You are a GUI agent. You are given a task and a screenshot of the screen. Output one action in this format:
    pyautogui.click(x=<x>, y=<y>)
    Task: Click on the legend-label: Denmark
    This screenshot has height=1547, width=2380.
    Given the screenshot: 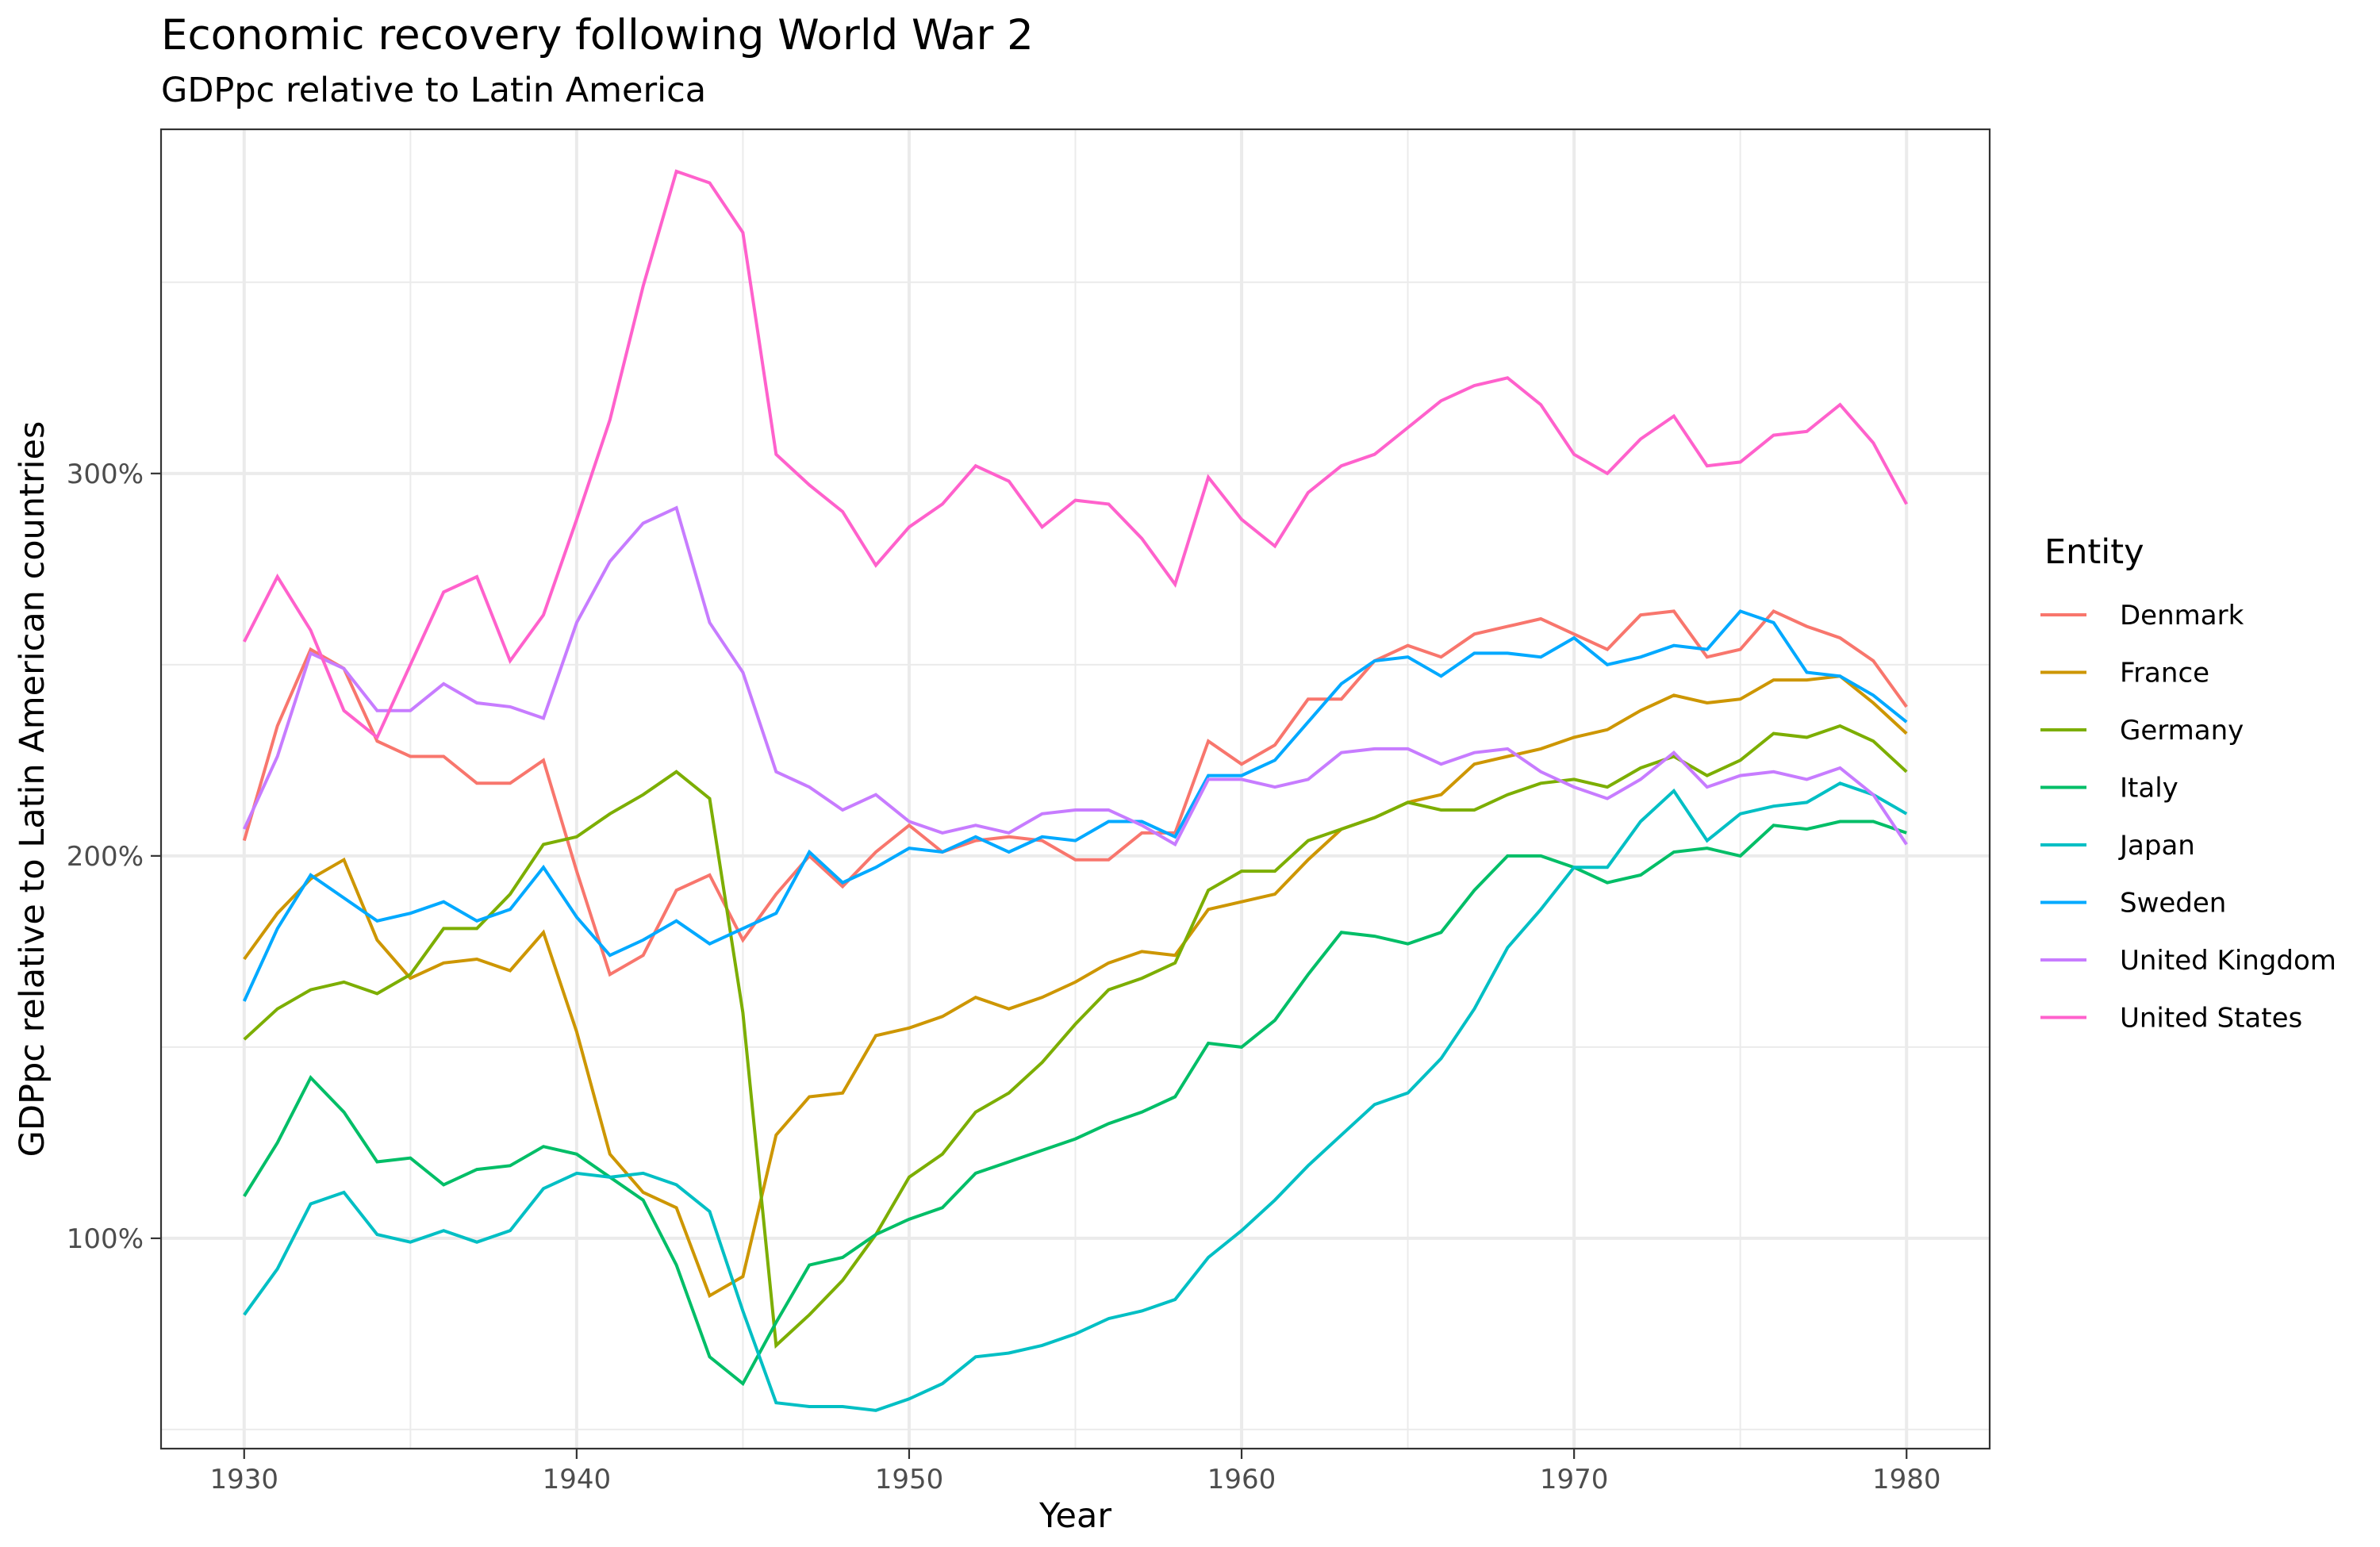 What is the action you would take?
    pyautogui.click(x=2182, y=615)
    